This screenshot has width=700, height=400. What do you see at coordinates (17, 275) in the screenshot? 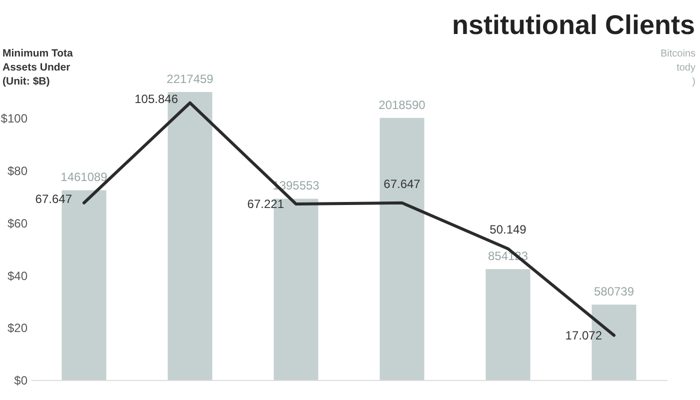
I see `y-tick-label: $40` at bounding box center [17, 275].